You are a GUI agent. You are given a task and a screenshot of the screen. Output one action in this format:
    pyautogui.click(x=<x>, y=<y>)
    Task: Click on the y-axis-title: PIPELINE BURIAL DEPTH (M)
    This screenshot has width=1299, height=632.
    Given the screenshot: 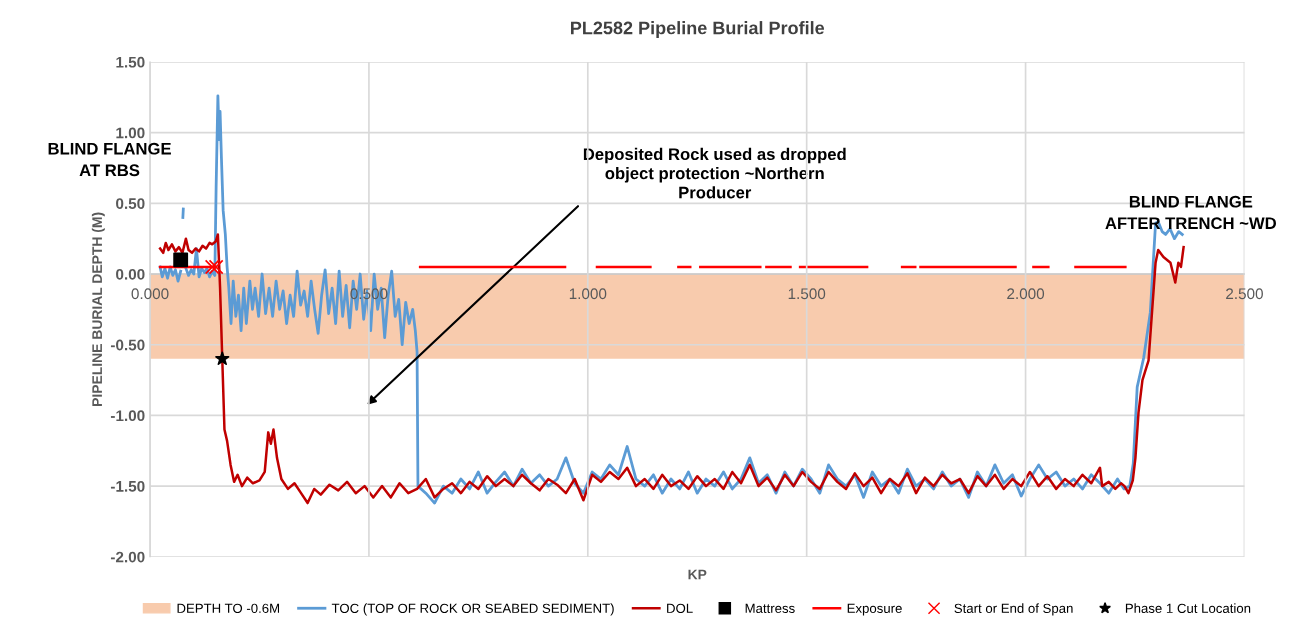 What is the action you would take?
    pyautogui.click(x=98, y=309)
    